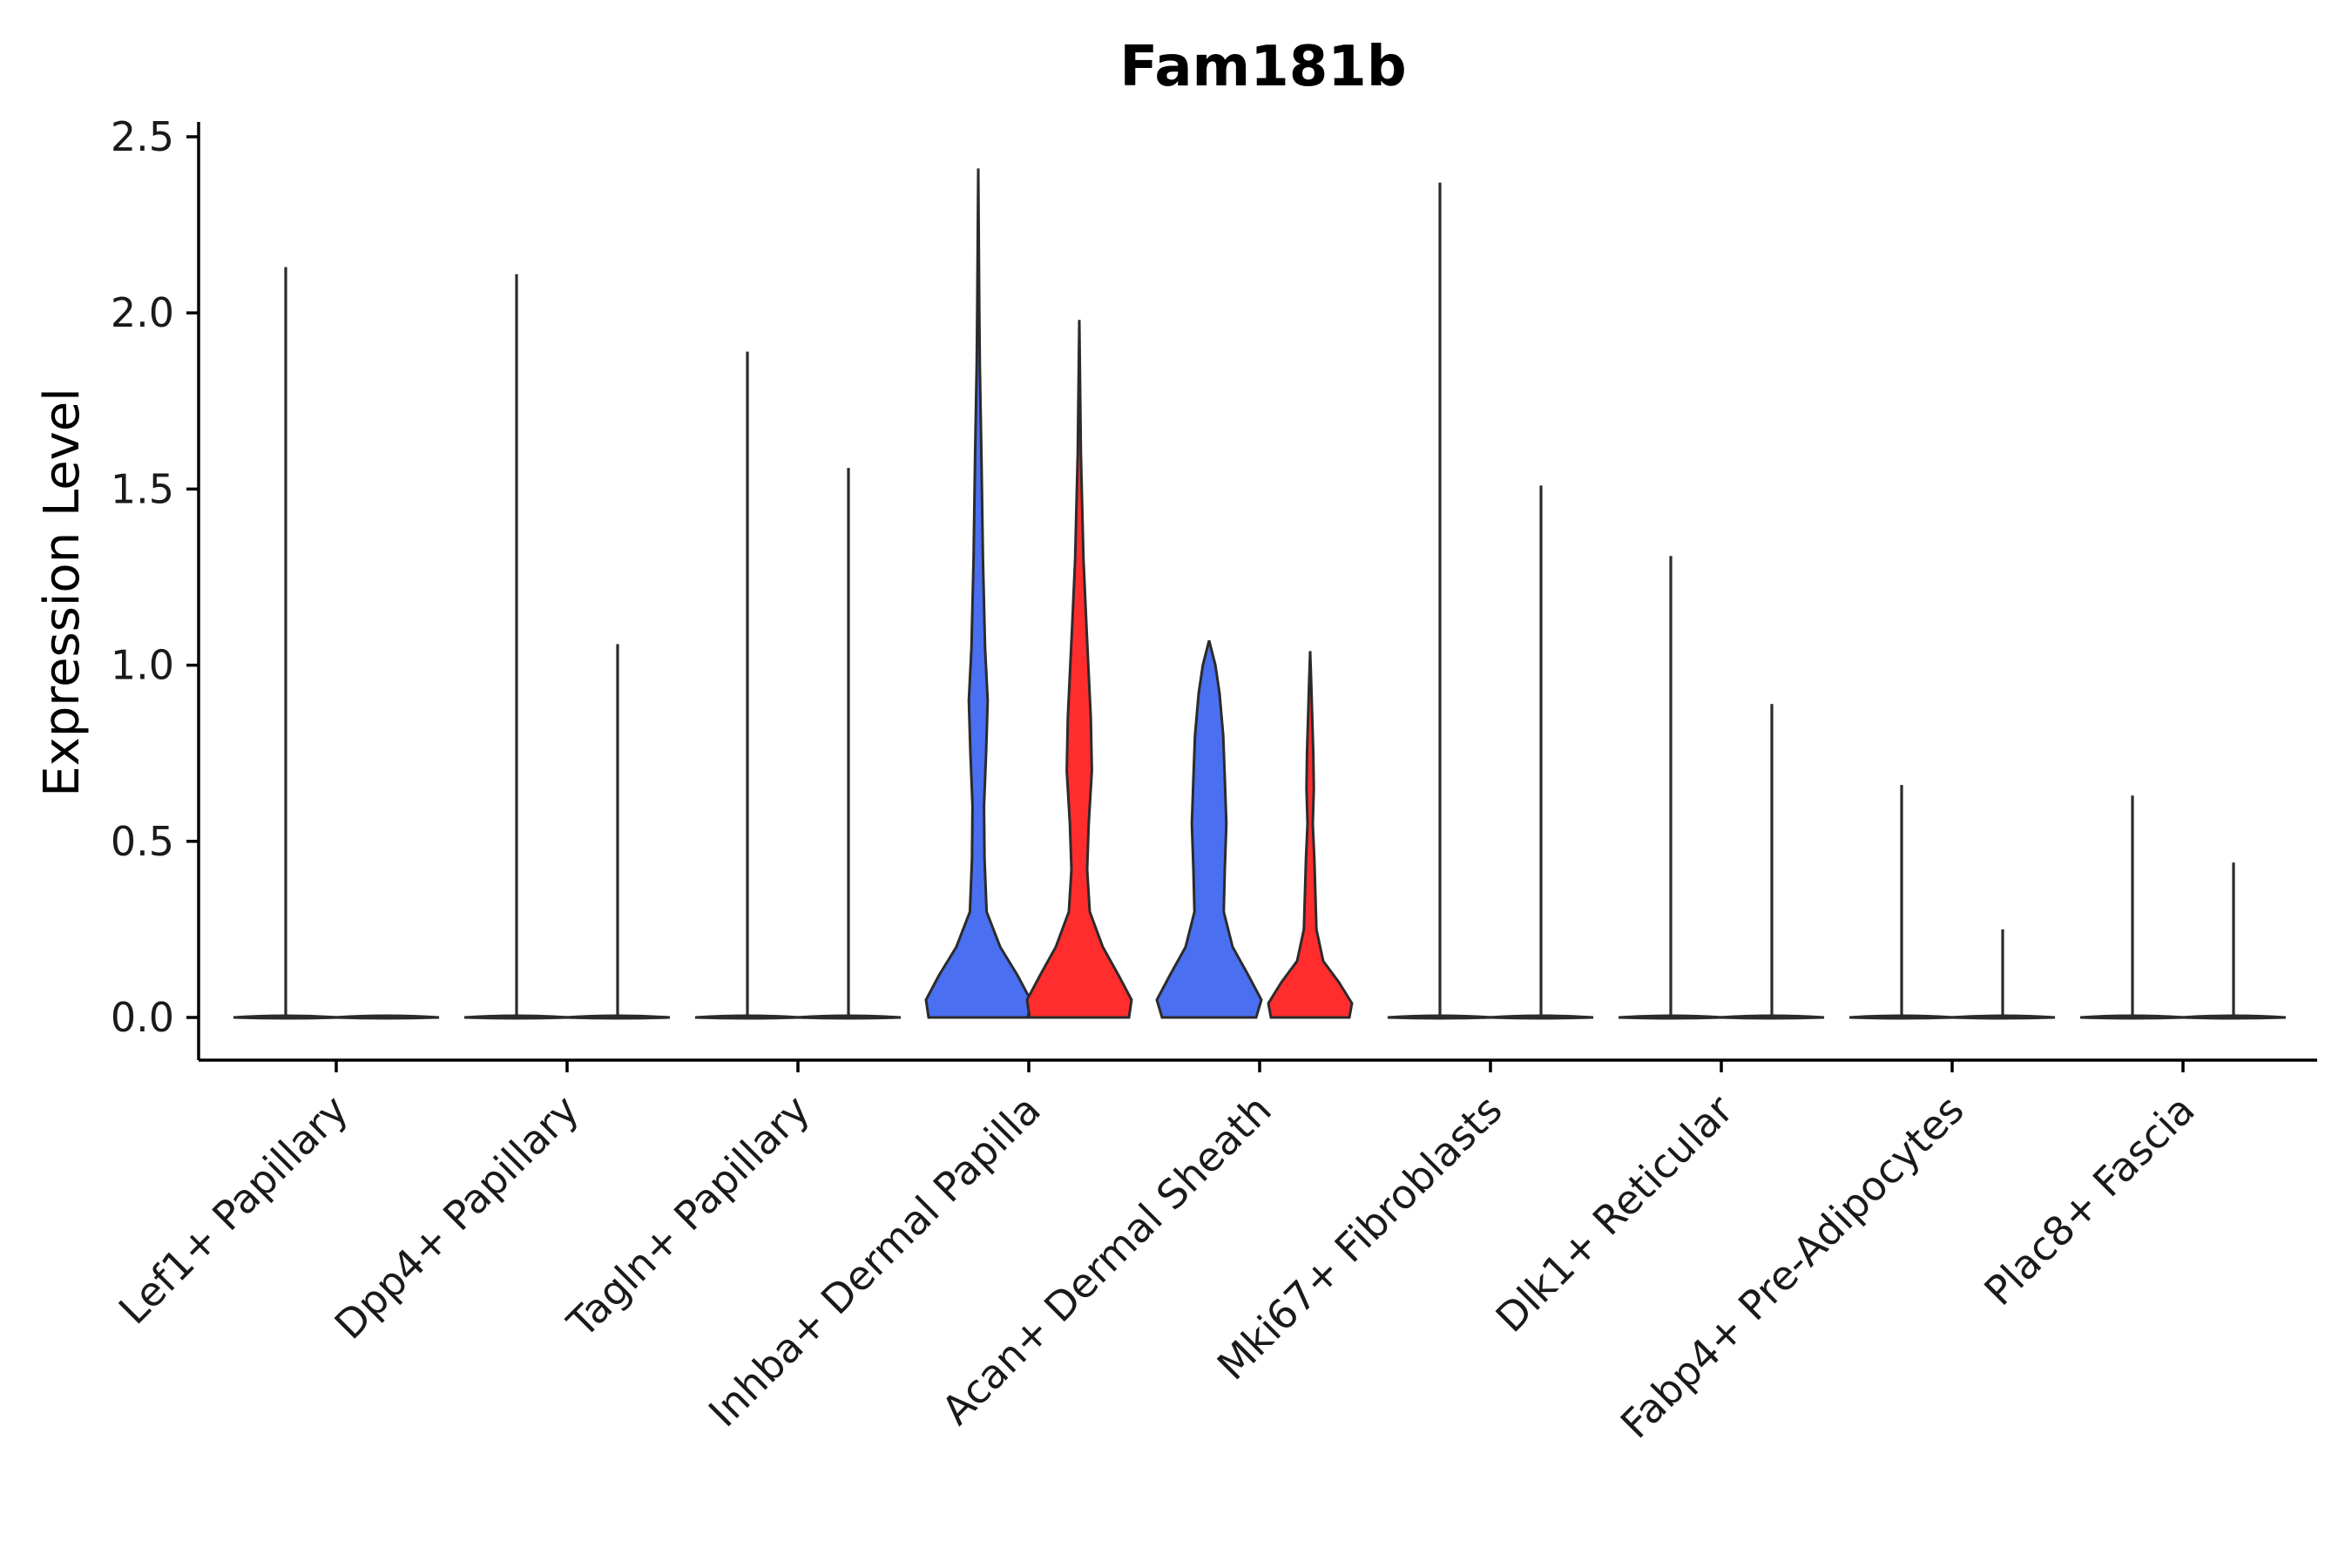 This screenshot has width=2352, height=1568. Describe the element at coordinates (142, 1017) in the screenshot. I see `y-tick-label: 0.0` at that location.